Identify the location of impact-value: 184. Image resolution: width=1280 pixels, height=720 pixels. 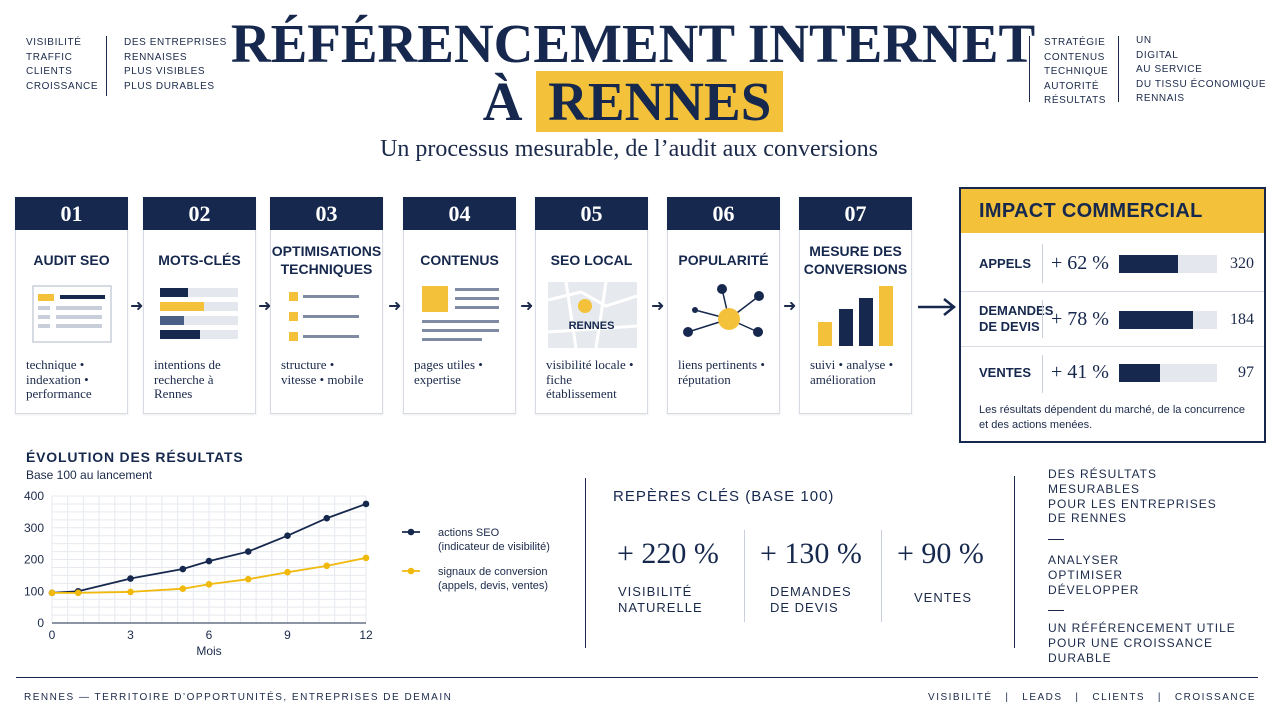
(1242, 319).